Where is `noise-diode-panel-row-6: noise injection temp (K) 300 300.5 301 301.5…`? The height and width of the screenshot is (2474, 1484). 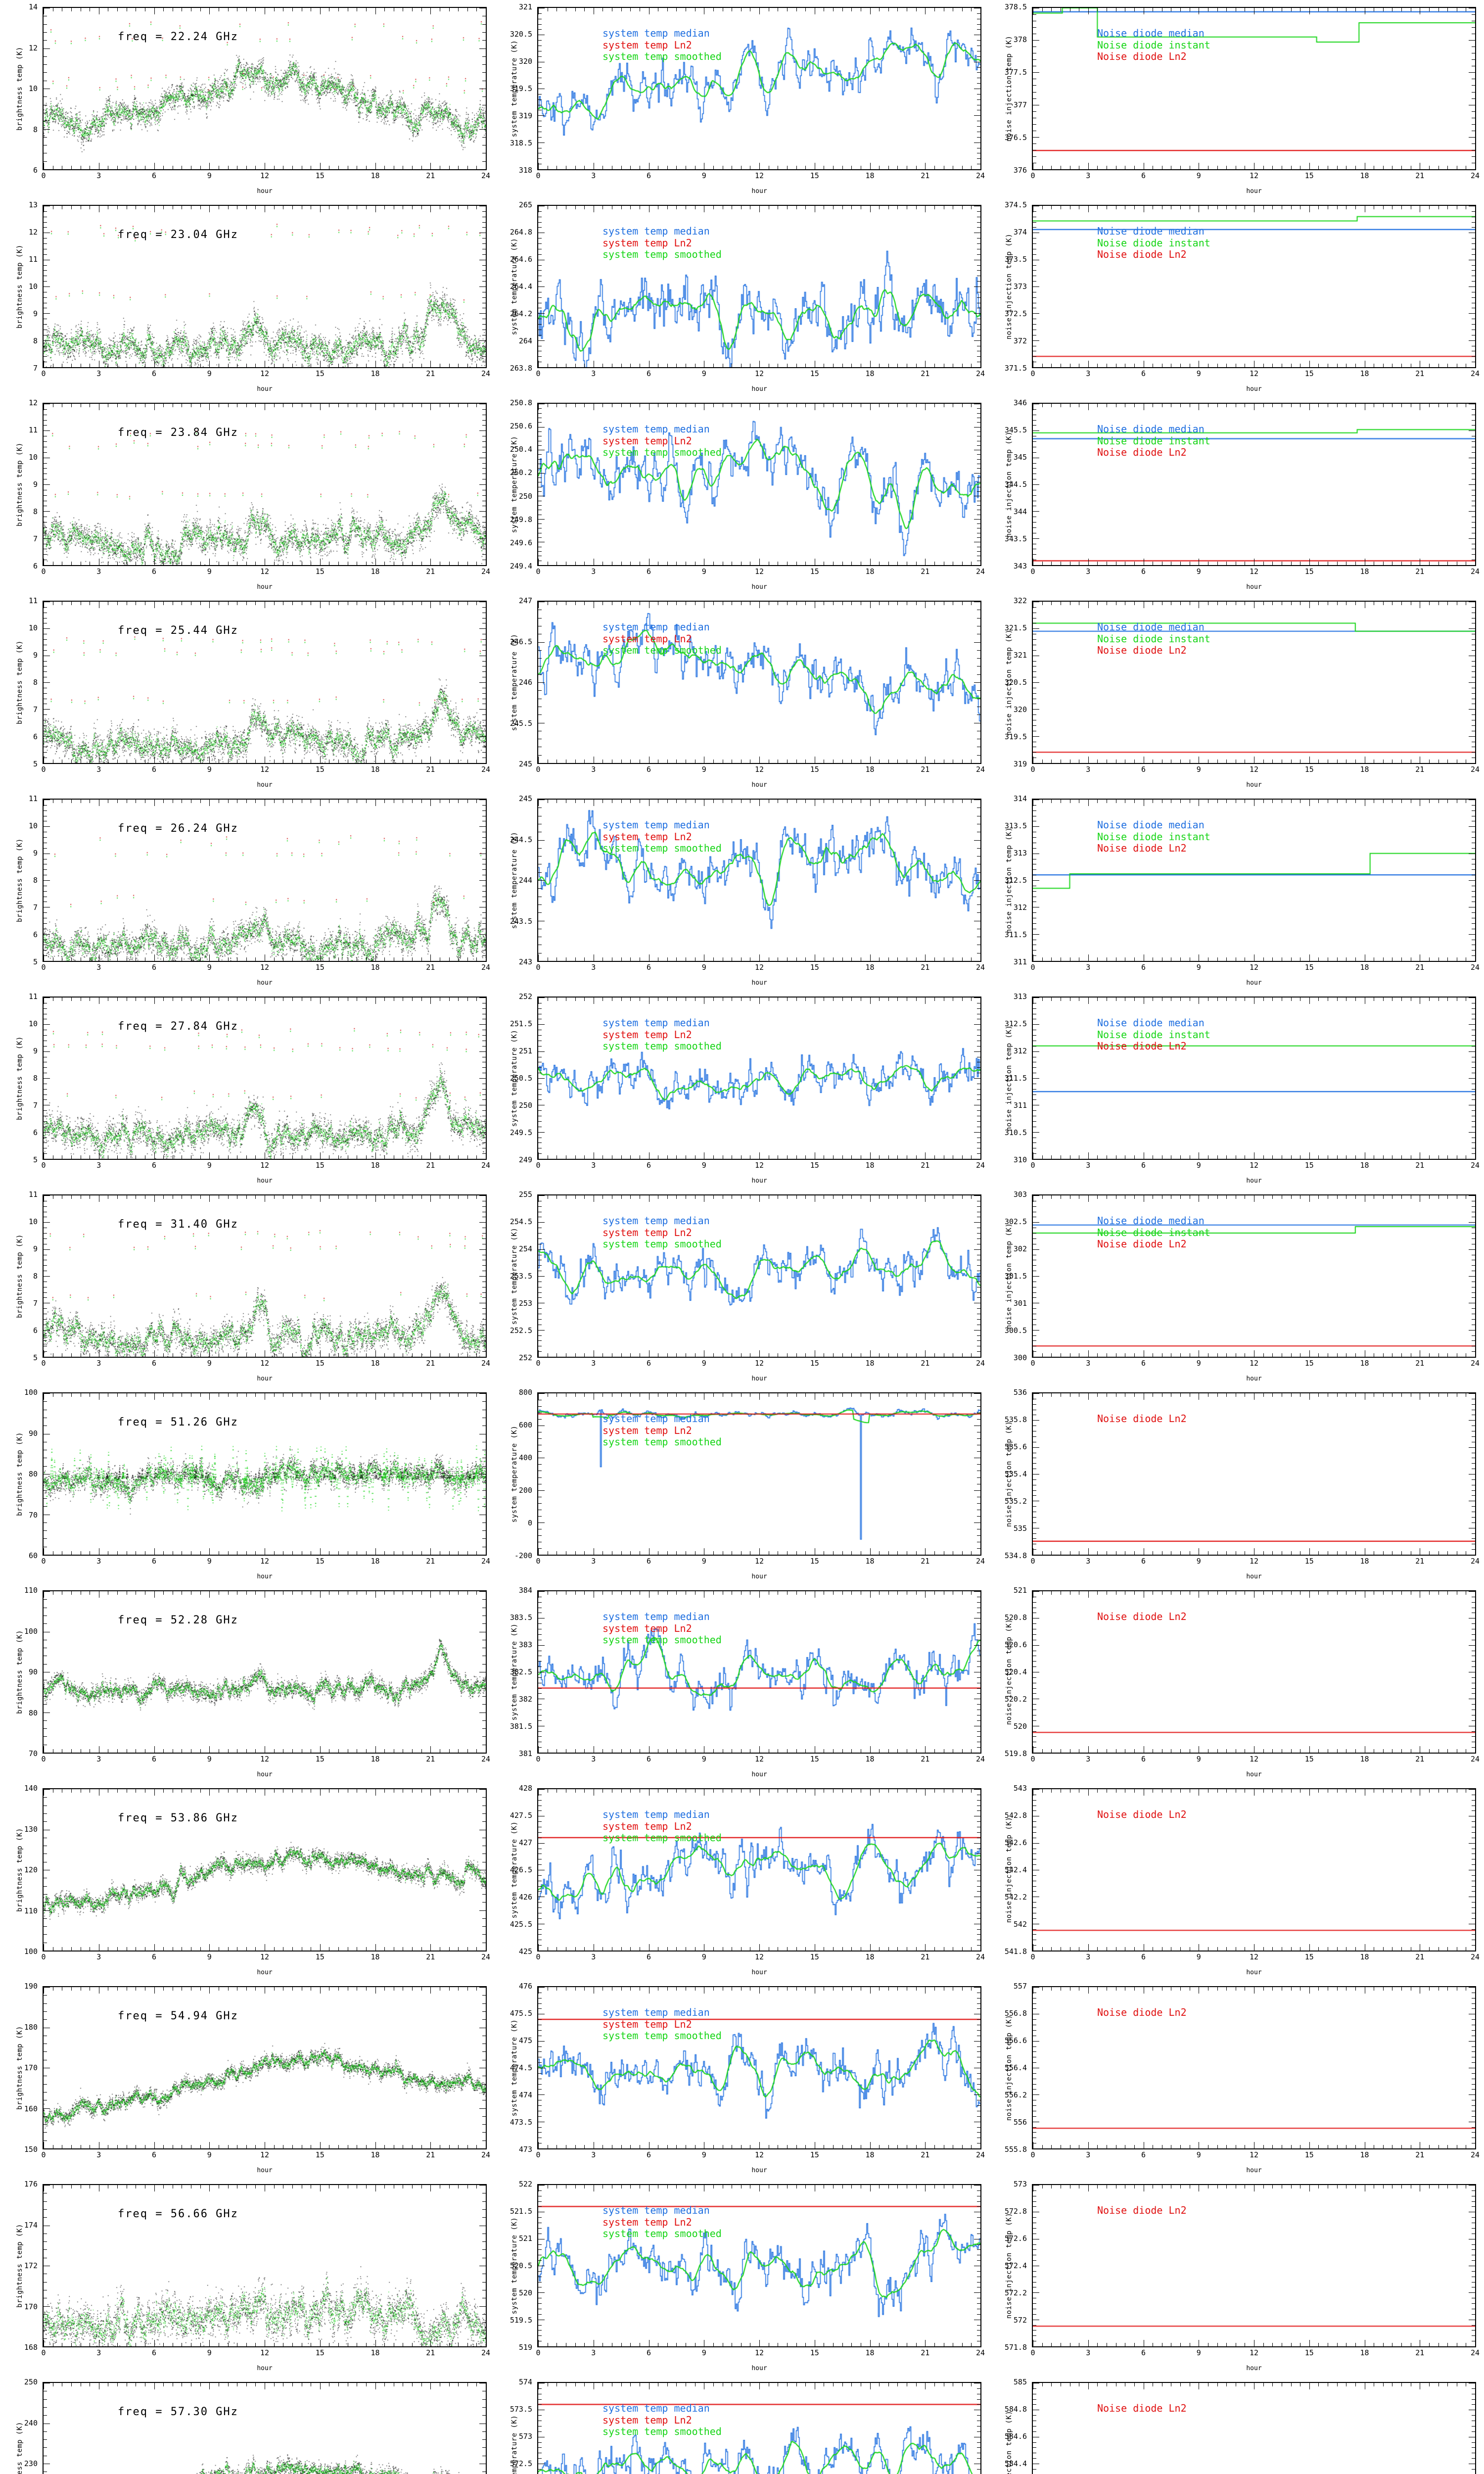 noise-diode-panel-row-6: noise injection temp (K) 300 300.5 301 301.5… is located at coordinates (1236, 1287).